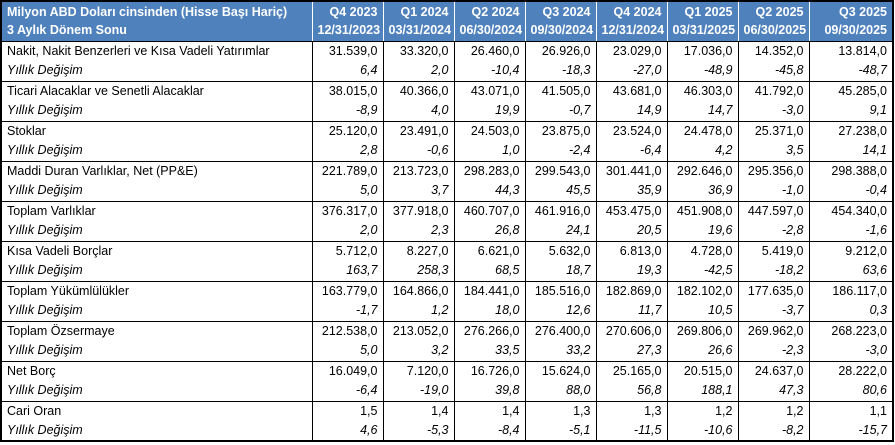  I want to click on yoy-value-cell: -3,0, so click(850, 351).